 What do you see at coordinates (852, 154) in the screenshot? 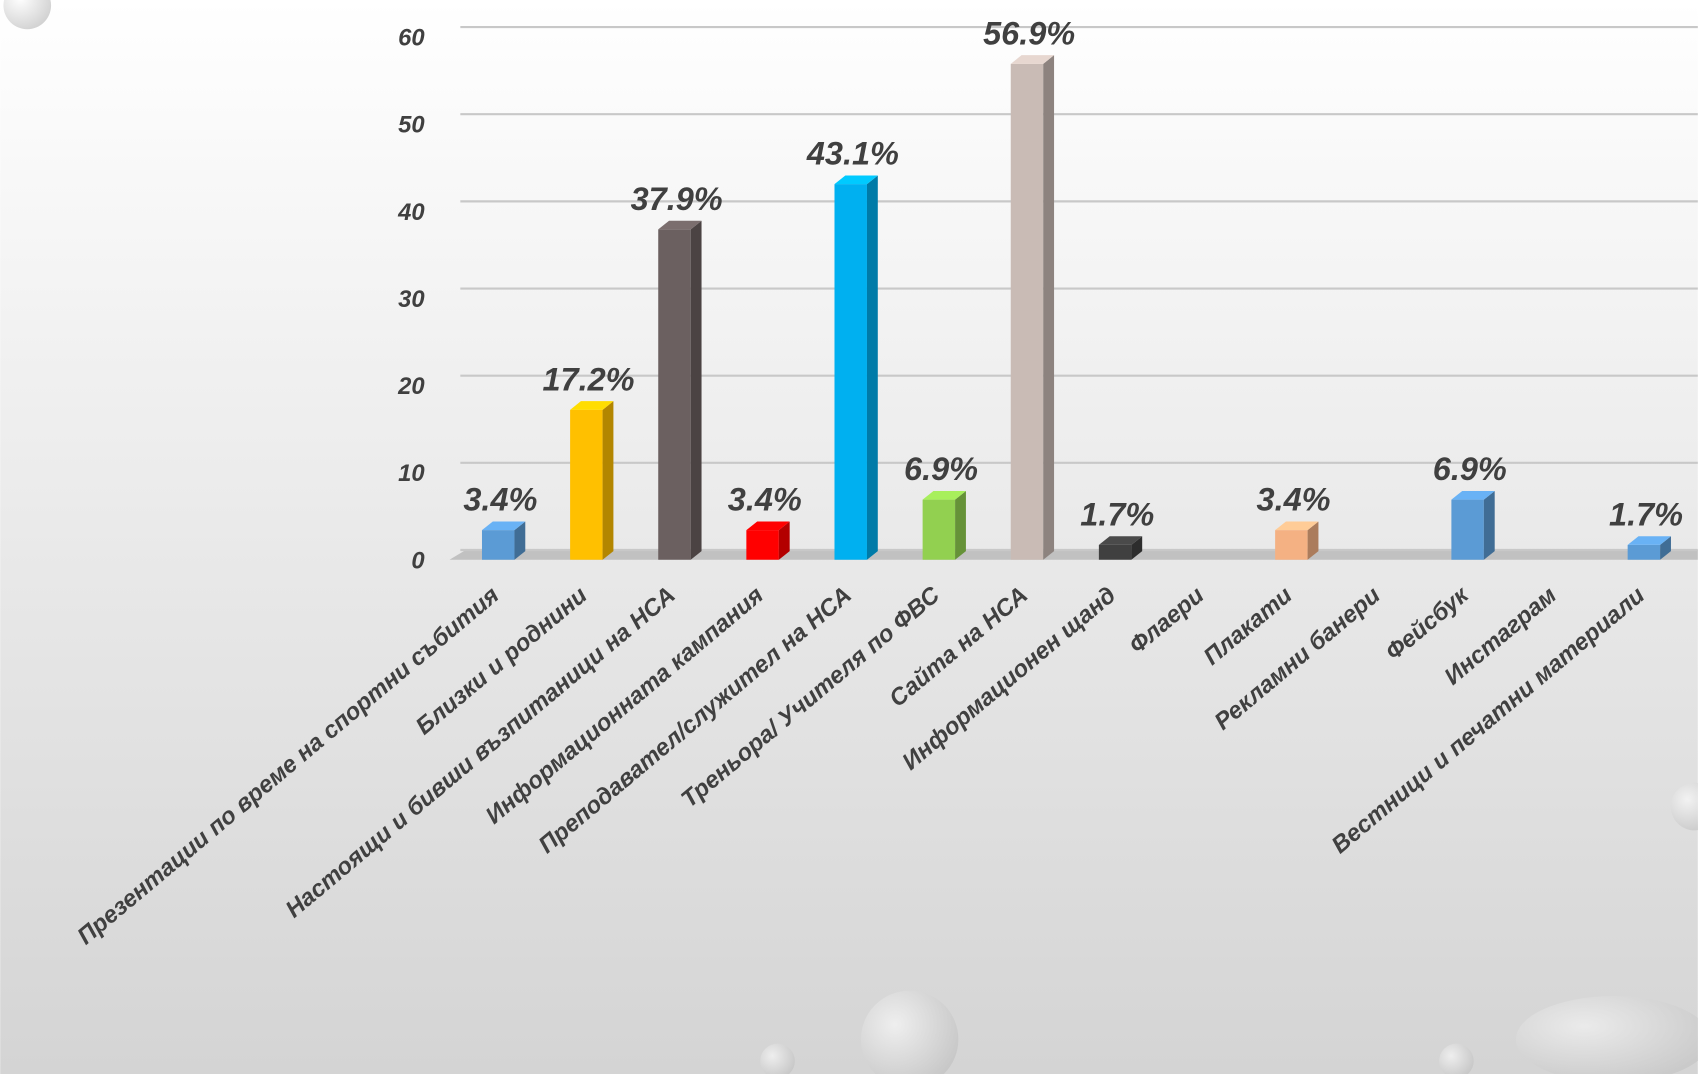
I see `value-label: 43.1%` at bounding box center [852, 154].